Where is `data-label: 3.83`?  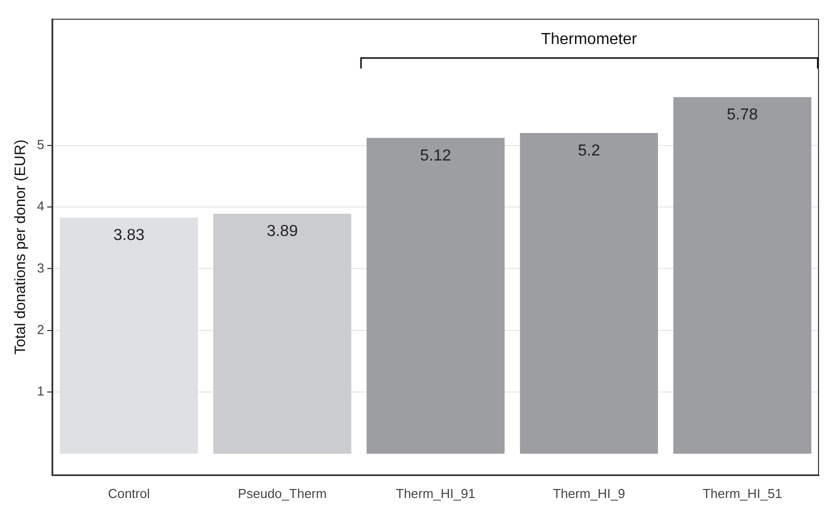 data-label: 3.83 is located at coordinates (129, 235).